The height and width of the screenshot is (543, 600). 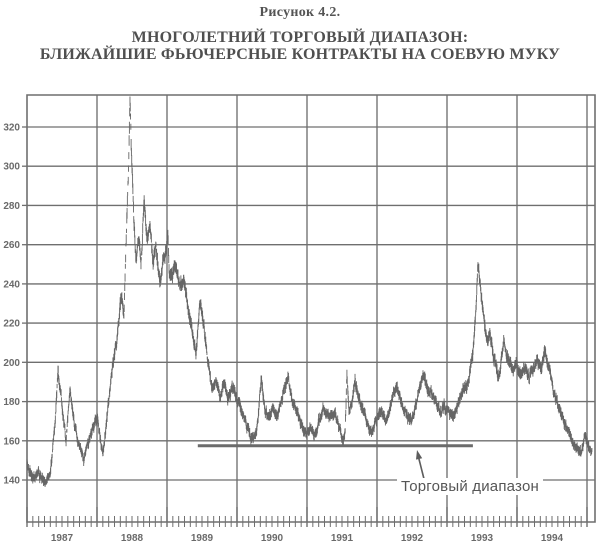 I want to click on annotation-arrow-shaft, so click(x=421, y=468).